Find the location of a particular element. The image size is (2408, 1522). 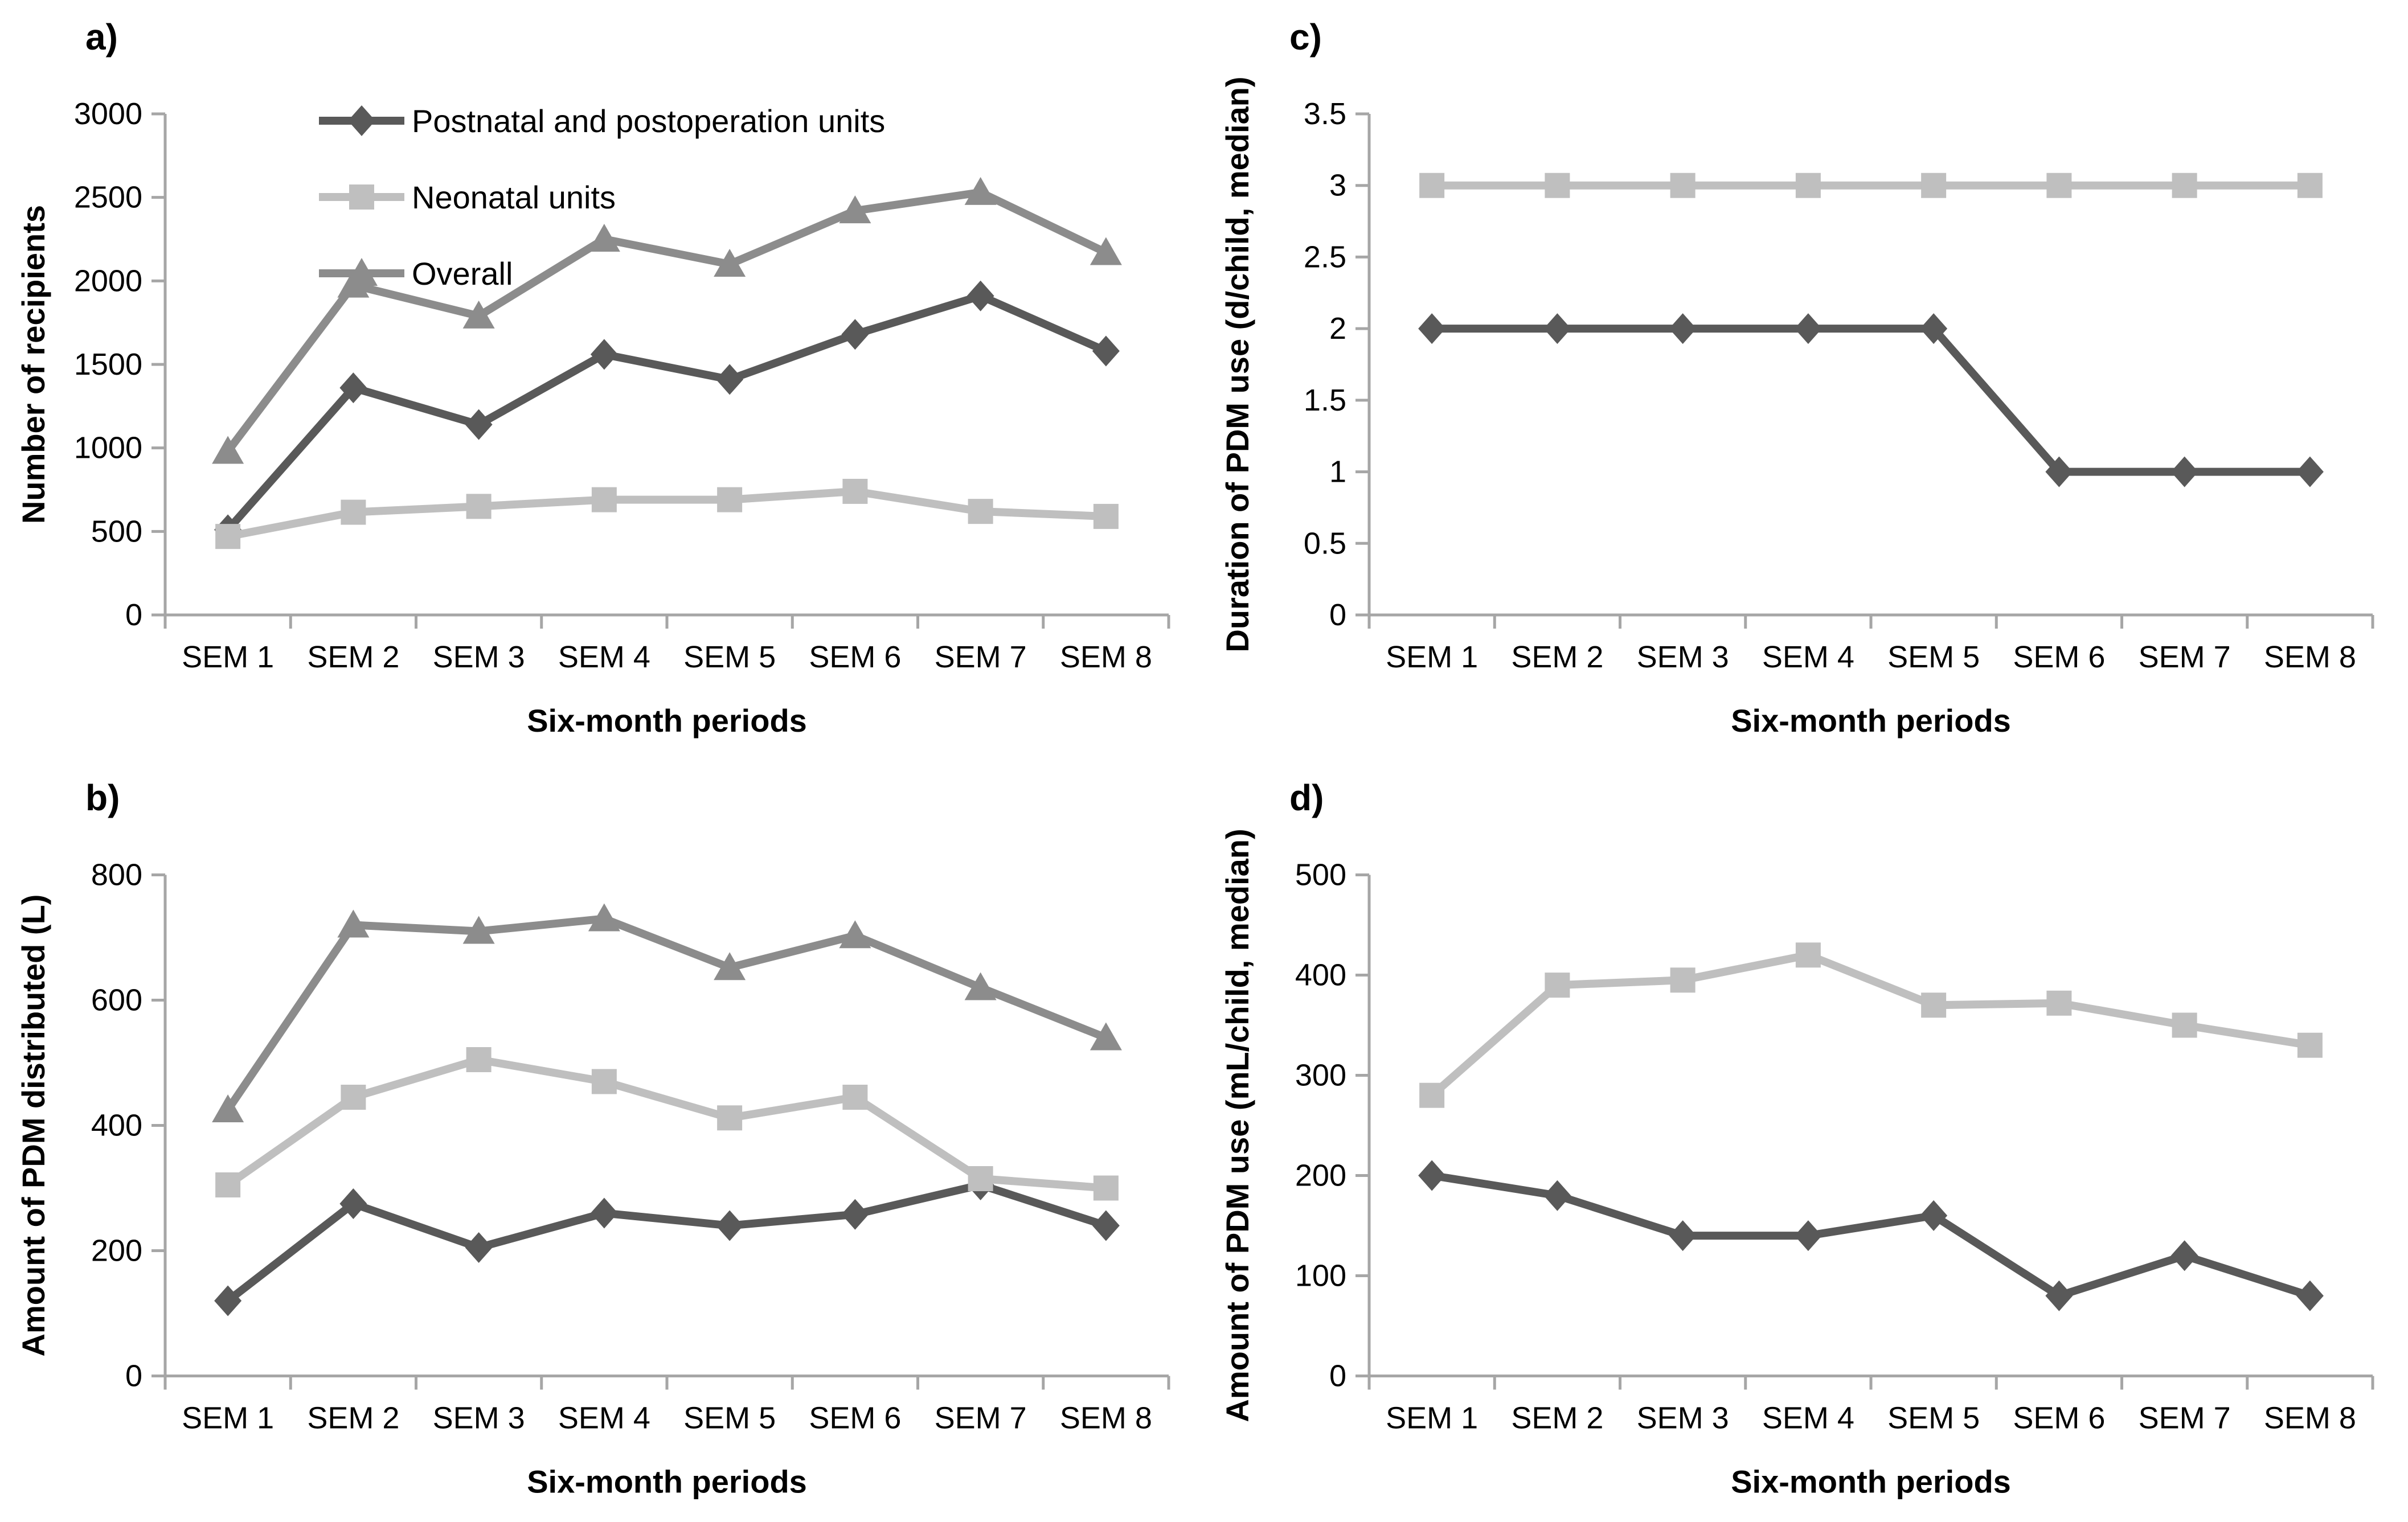

y-tick-label: 100 is located at coordinates (1321, 1276).